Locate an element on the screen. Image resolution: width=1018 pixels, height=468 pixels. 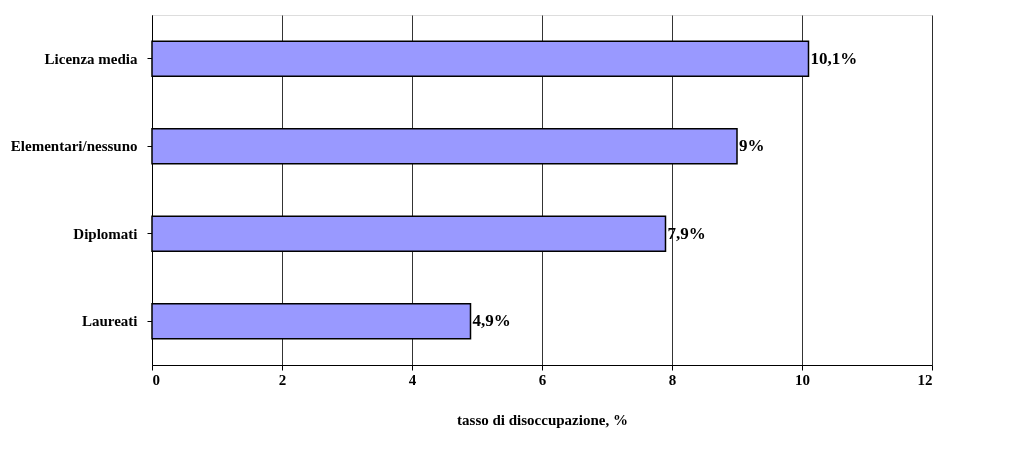
x-tick-label: 12 is located at coordinates (925, 379).